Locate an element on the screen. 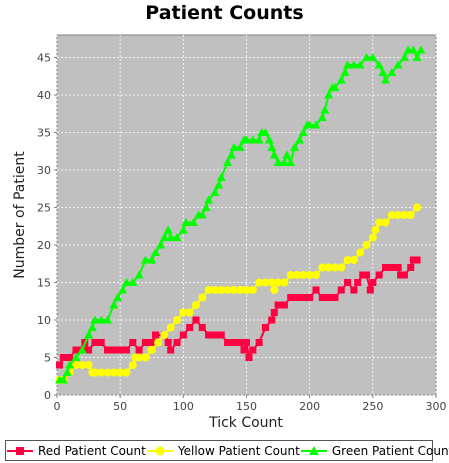  x-tick-label: 300 is located at coordinates (436, 406).